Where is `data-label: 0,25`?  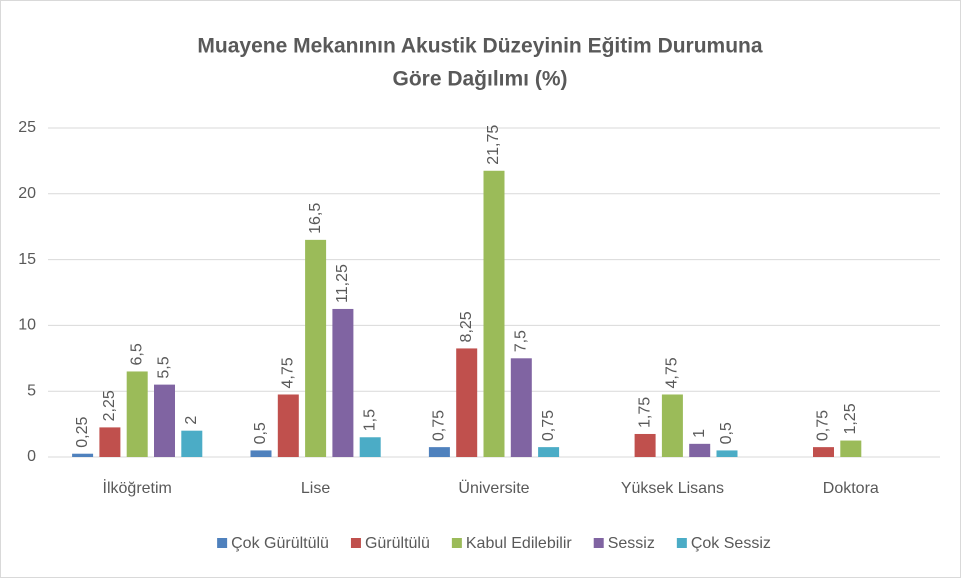
data-label: 0,25 is located at coordinates (82, 431).